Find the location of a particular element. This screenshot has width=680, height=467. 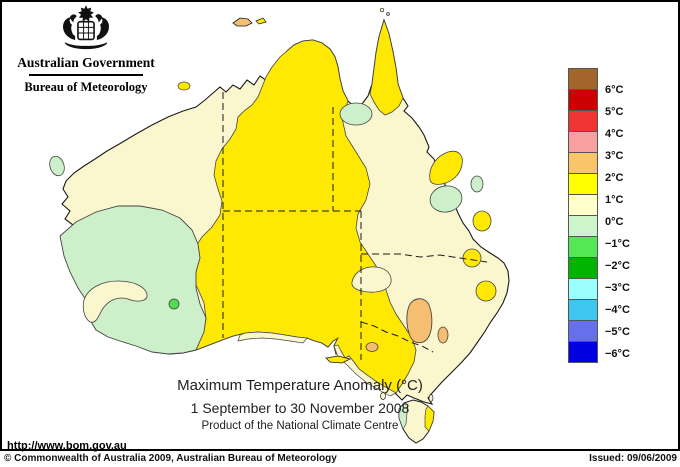

border-murray is located at coordinates (397, 337).